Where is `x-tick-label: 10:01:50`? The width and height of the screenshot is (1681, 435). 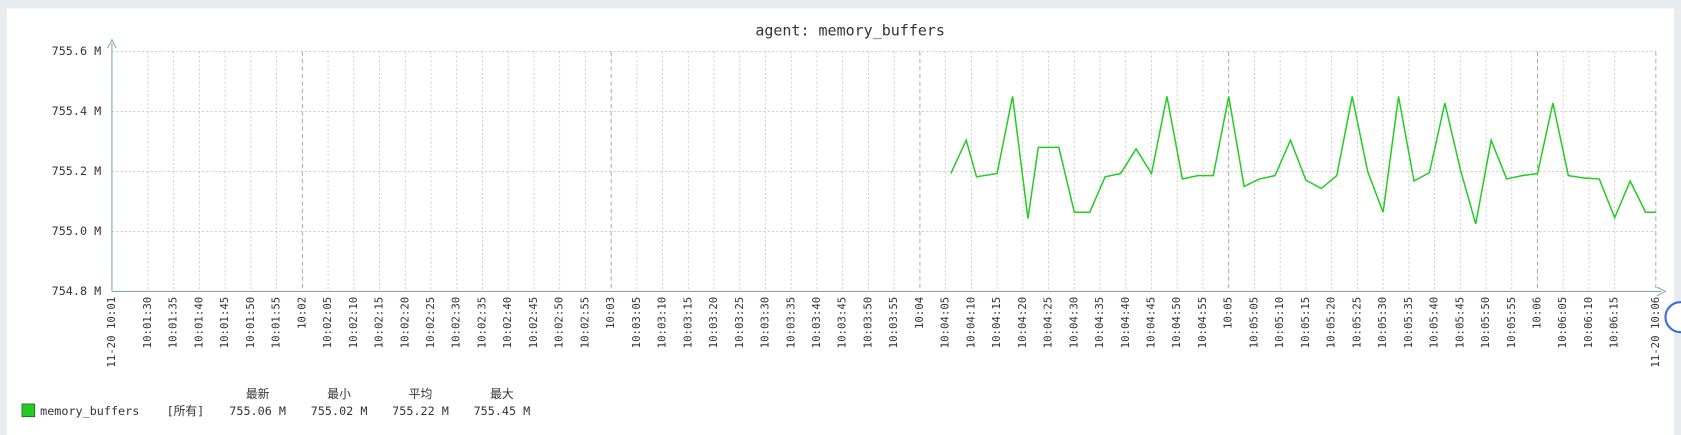
x-tick-label: 10:01:50 is located at coordinates (250, 323).